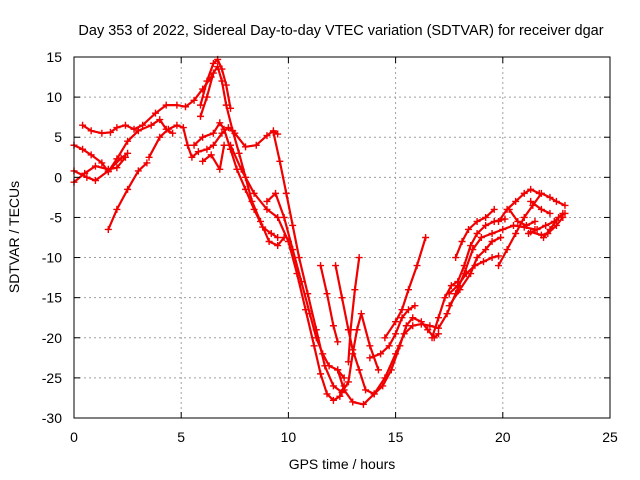 This screenshot has width=640, height=480. Describe the element at coordinates (344, 437) in the screenshot. I see `x-axis-tick-labels: 0 5 10 15 20 25` at that location.